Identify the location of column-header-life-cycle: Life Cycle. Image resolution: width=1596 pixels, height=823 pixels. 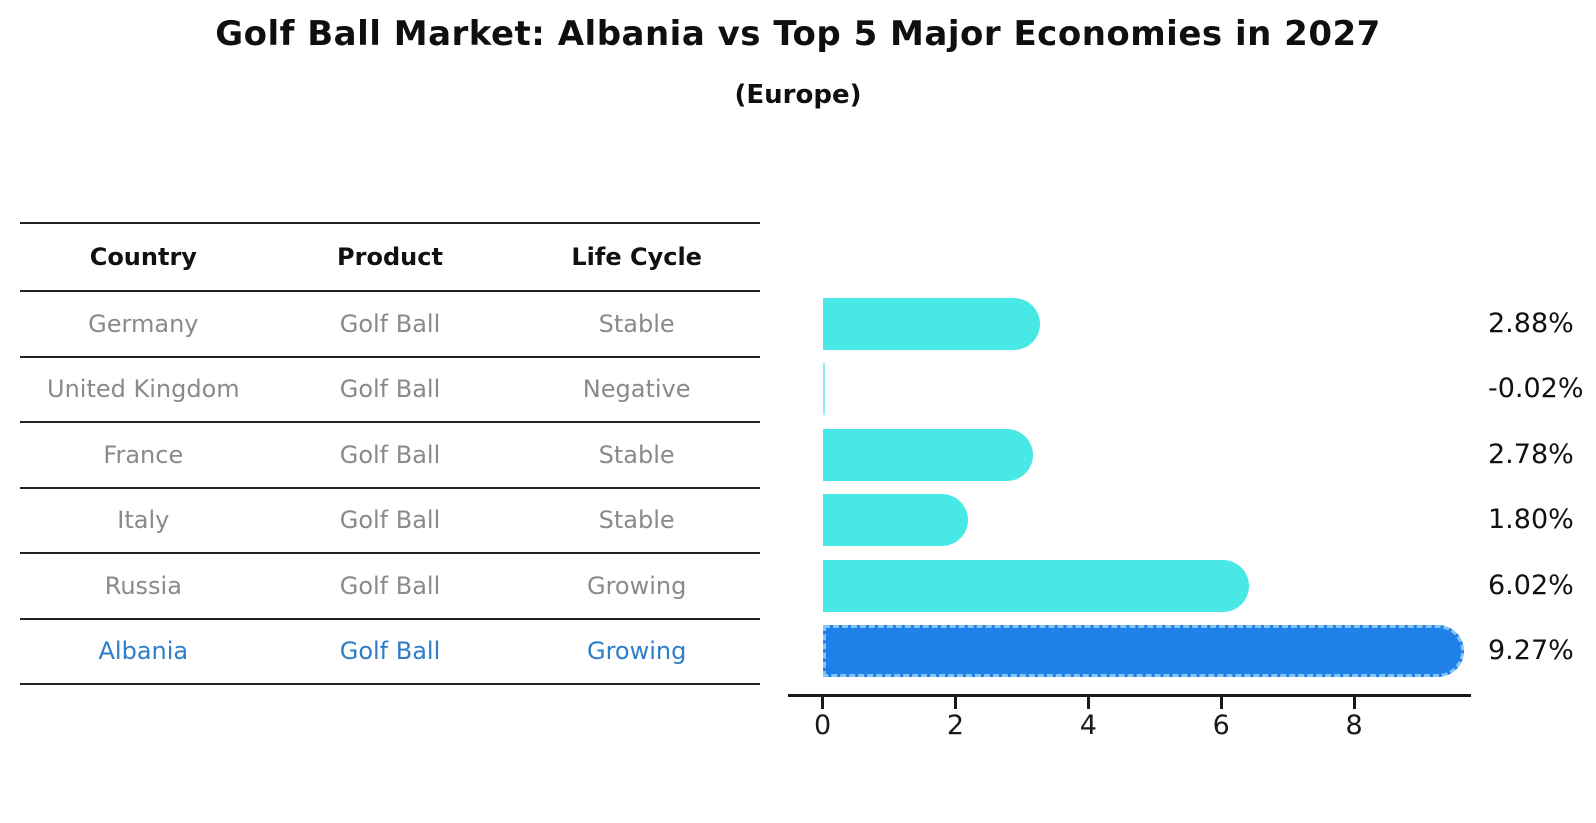
(636, 257).